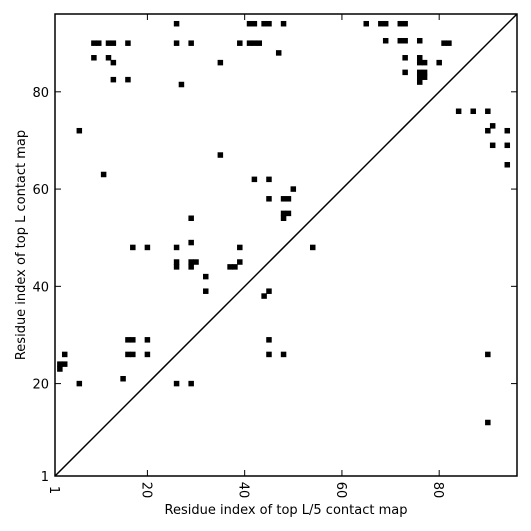  What do you see at coordinates (21, 245) in the screenshot?
I see `y-axis-label: Residue index of top L contact map` at bounding box center [21, 245].